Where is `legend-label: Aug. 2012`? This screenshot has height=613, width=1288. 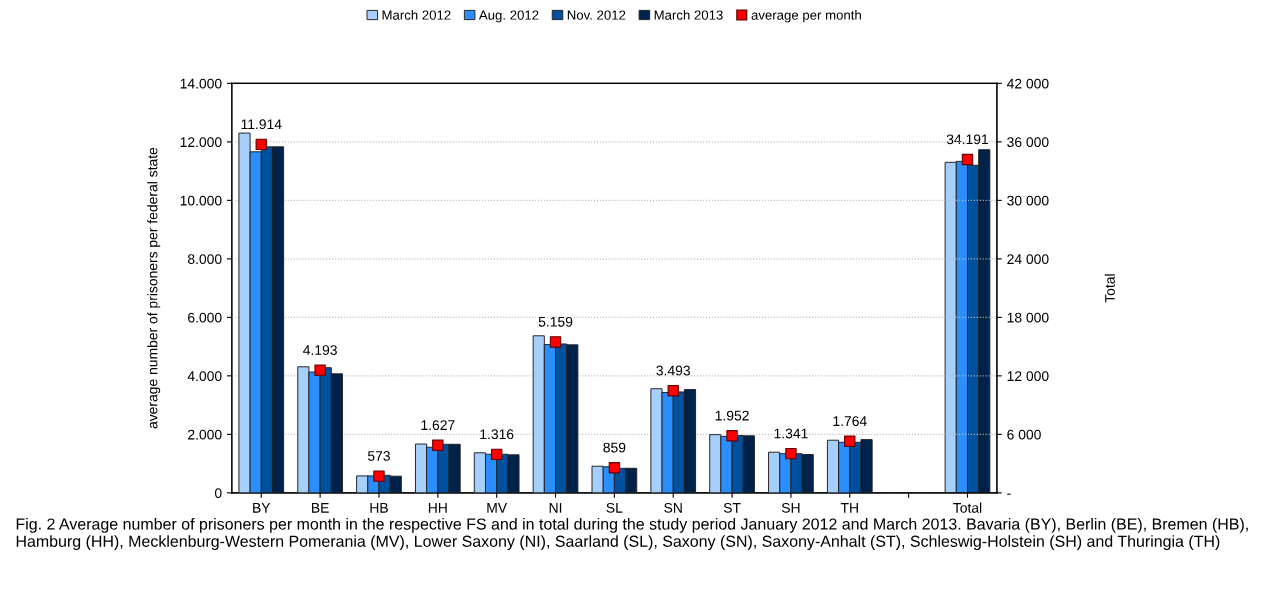
legend-label: Aug. 2012 is located at coordinates (508, 16).